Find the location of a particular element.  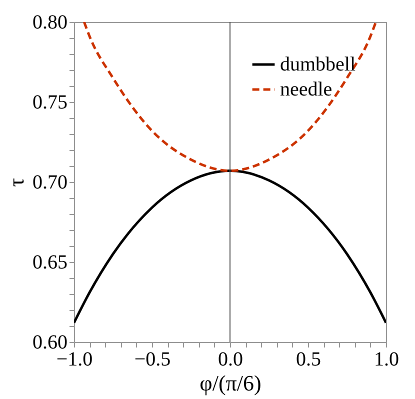

x-tick-label: 0.5 is located at coordinates (308, 359).